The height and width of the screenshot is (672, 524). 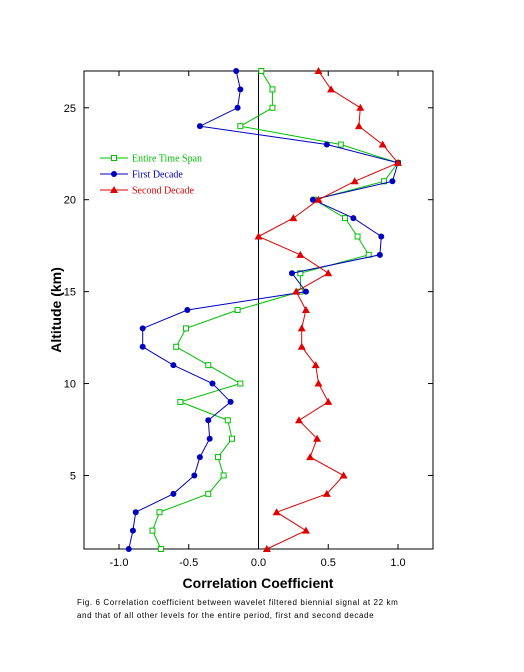 What do you see at coordinates (167, 159) in the screenshot?
I see `legend-label: Entire Time Span` at bounding box center [167, 159].